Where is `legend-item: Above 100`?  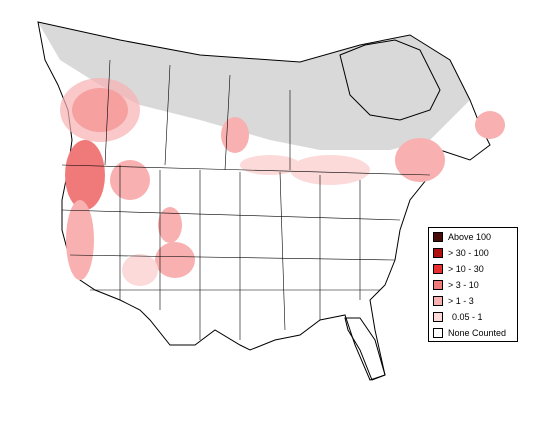 legend-item: Above 100 is located at coordinates (462, 237).